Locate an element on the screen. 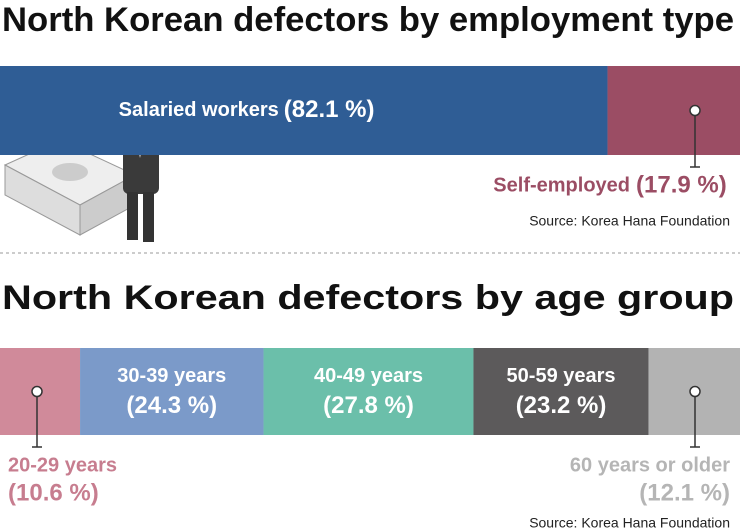  value-label: (10.6 %) is located at coordinates (53, 492).